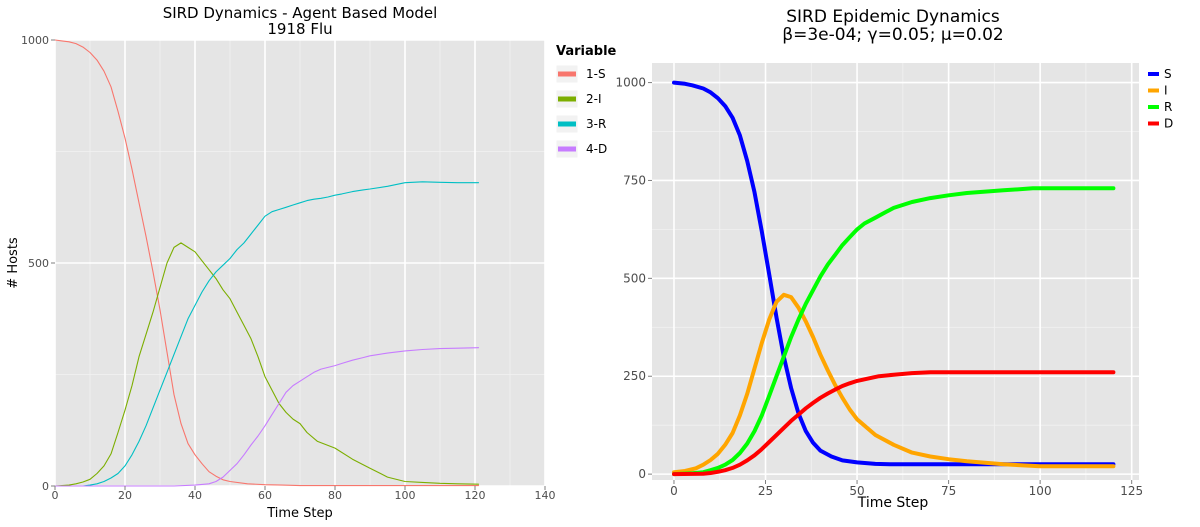  I want to click on x-tick-label: 25, so click(765, 491).